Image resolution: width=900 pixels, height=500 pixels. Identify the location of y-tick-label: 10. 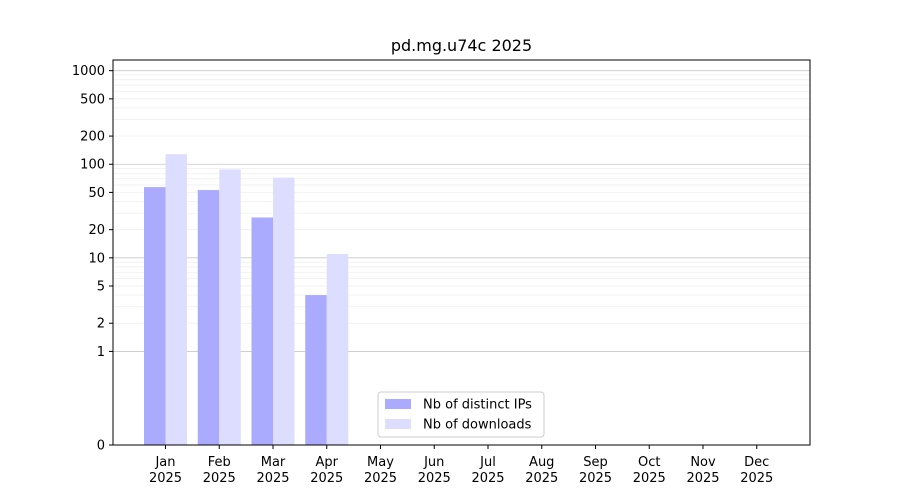
(96, 258).